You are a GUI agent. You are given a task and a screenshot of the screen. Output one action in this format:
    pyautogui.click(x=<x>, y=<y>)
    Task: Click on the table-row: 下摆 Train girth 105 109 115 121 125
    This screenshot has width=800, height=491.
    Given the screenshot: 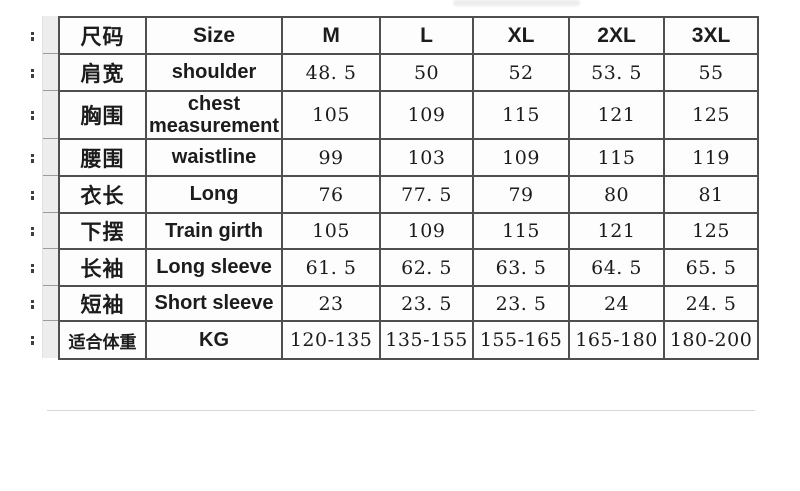 What is the action you would take?
    pyautogui.click(x=409, y=231)
    